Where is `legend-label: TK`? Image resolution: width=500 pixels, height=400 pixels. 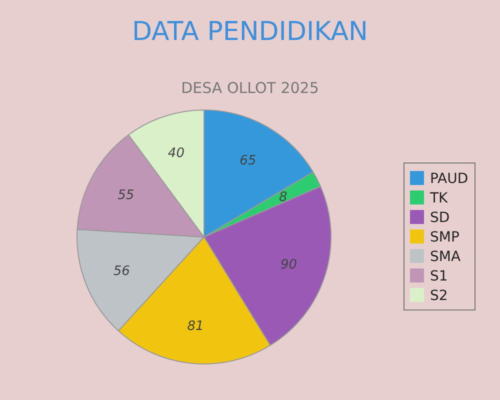
legend-label: TK is located at coordinates (439, 198).